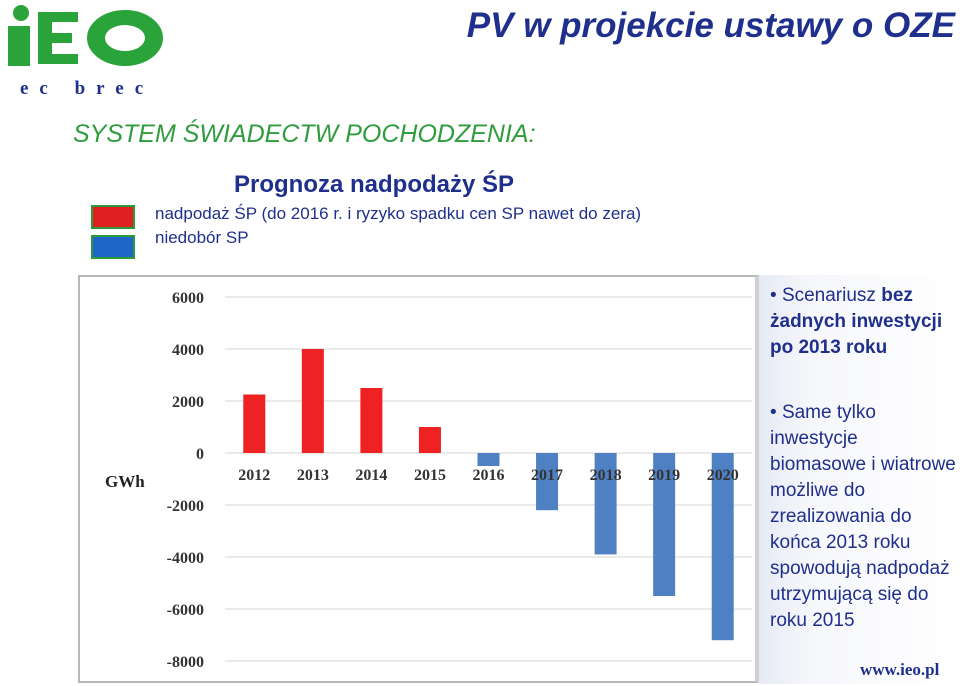 The height and width of the screenshot is (686, 960). Describe the element at coordinates (429, 440) in the screenshot. I see `bar-2015` at that location.